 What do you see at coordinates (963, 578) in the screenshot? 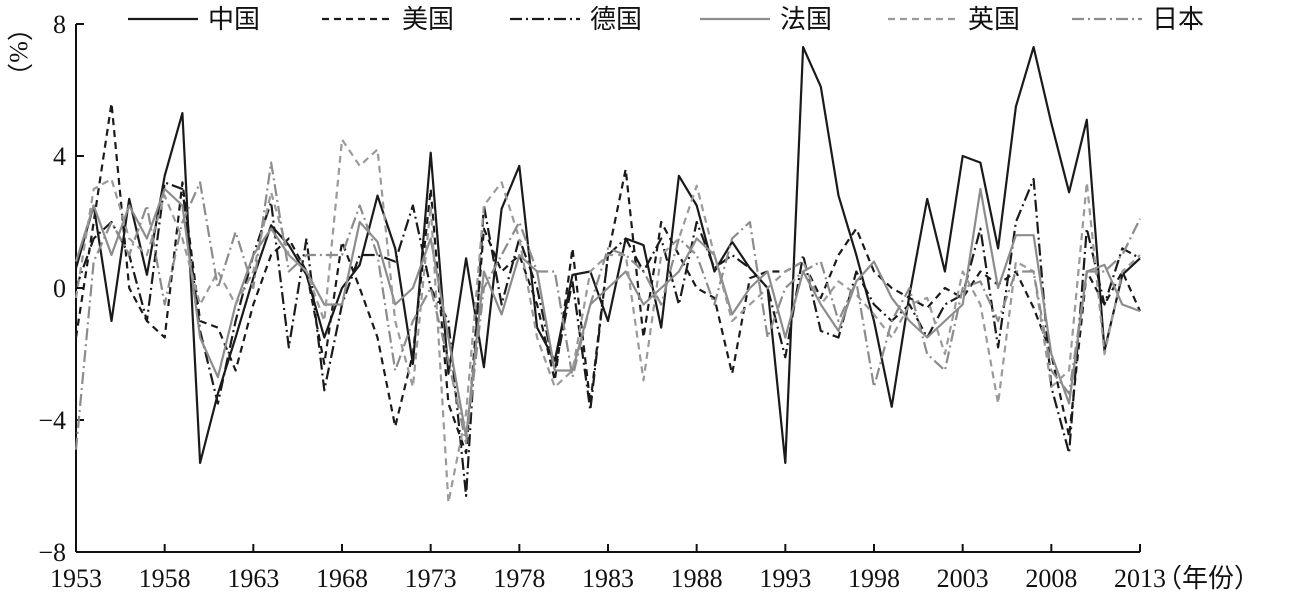
I see `x-tick-label: 2003` at bounding box center [963, 578].